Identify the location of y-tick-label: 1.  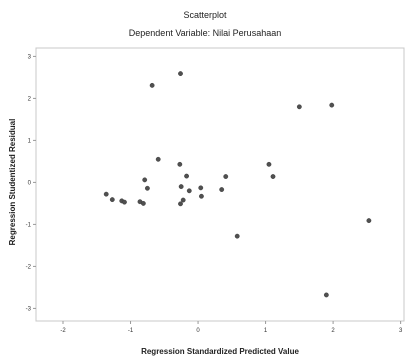
(30, 141).